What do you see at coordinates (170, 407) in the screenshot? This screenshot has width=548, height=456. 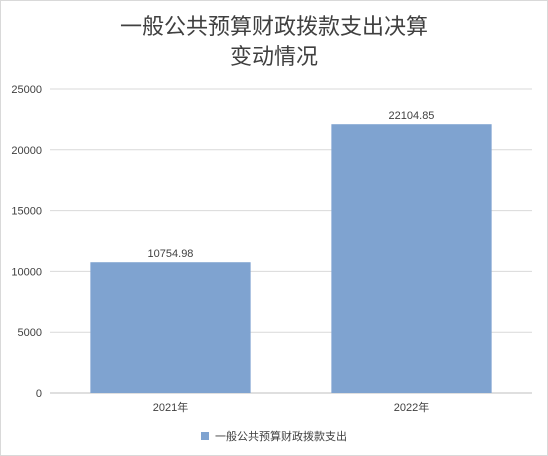 I see `x-tick-label: 2021年` at bounding box center [170, 407].